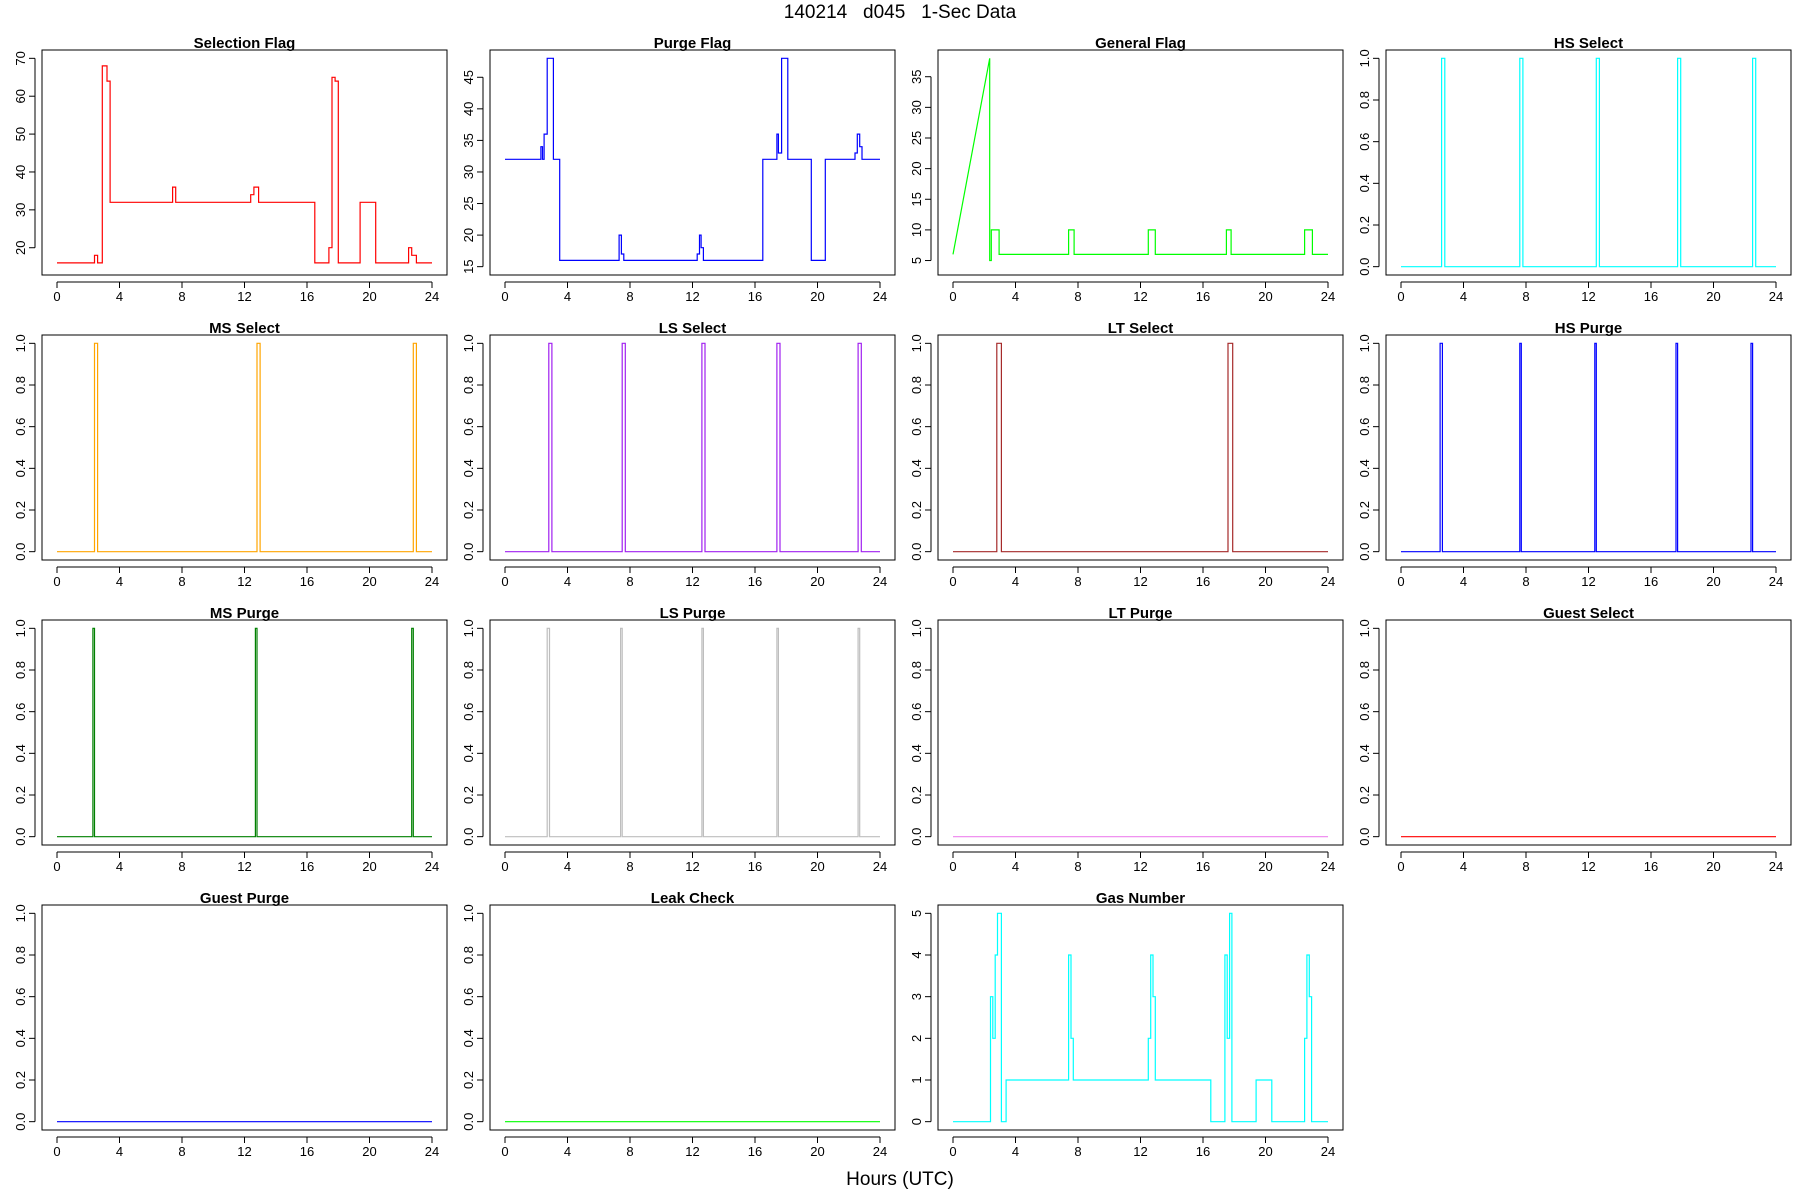 The image size is (1800, 1200). I want to click on y-tick-label: 1, so click(916, 1079).